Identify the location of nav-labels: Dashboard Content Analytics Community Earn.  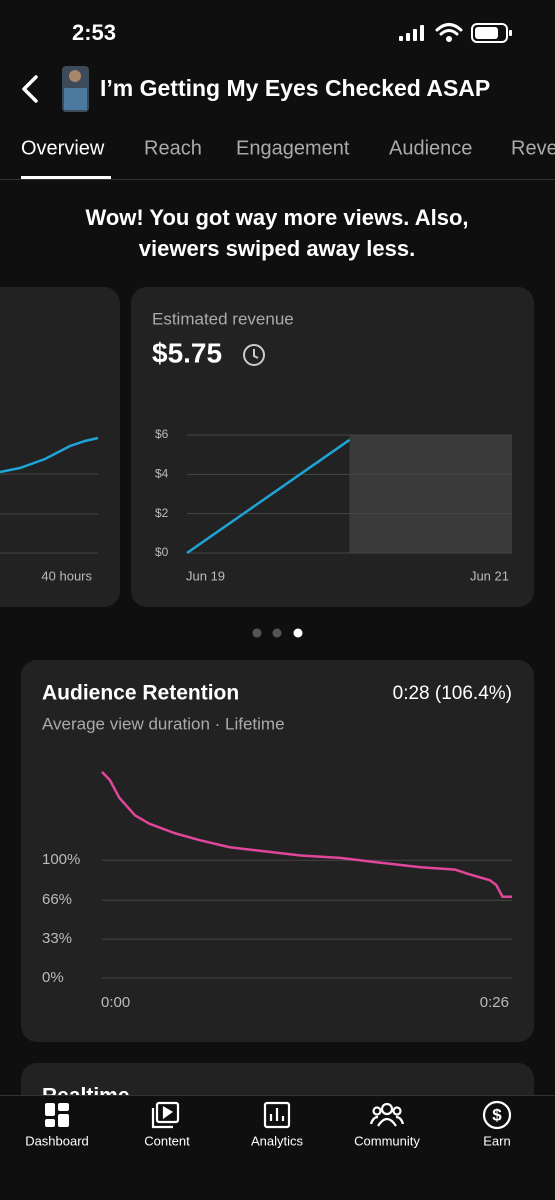
(268, 1140).